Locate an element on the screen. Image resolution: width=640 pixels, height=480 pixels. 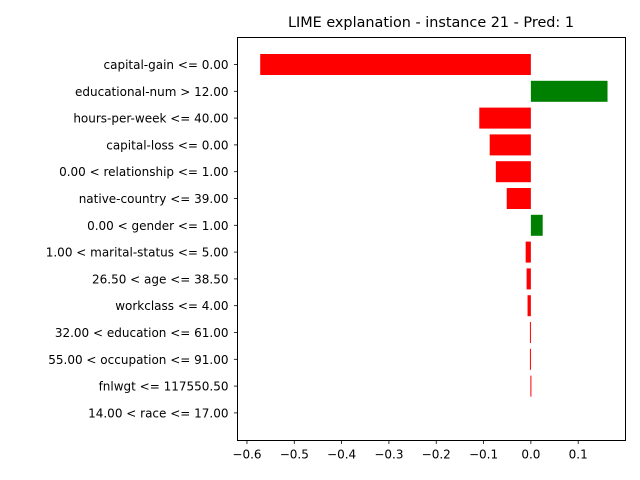
y-tick-label: 14.00 < race <= 17.00 is located at coordinates (158, 413).